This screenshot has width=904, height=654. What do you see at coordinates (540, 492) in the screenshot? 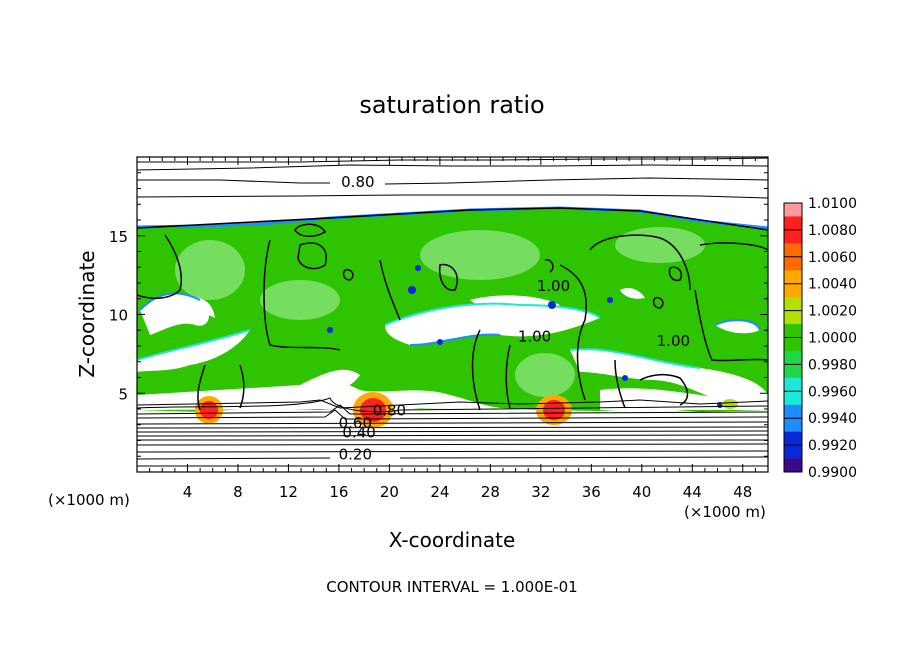
I see `x-tick-label: 32` at bounding box center [540, 492].